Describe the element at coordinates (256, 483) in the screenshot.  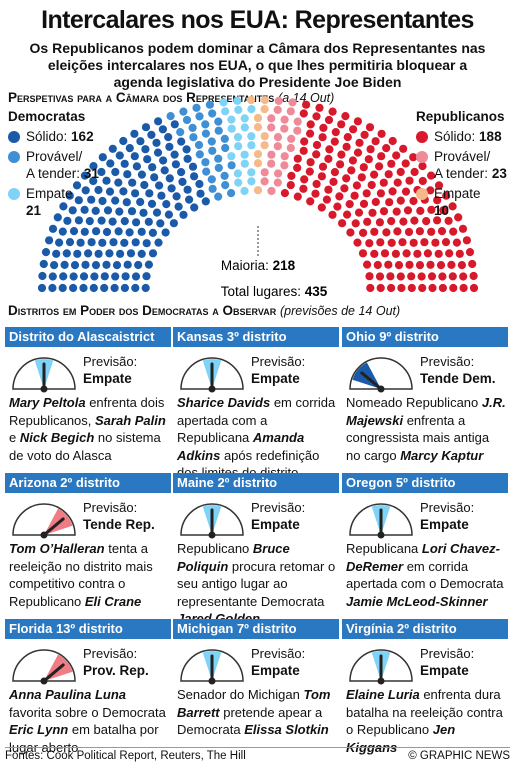
I see `card-header: Maine 2º distrito` at that location.